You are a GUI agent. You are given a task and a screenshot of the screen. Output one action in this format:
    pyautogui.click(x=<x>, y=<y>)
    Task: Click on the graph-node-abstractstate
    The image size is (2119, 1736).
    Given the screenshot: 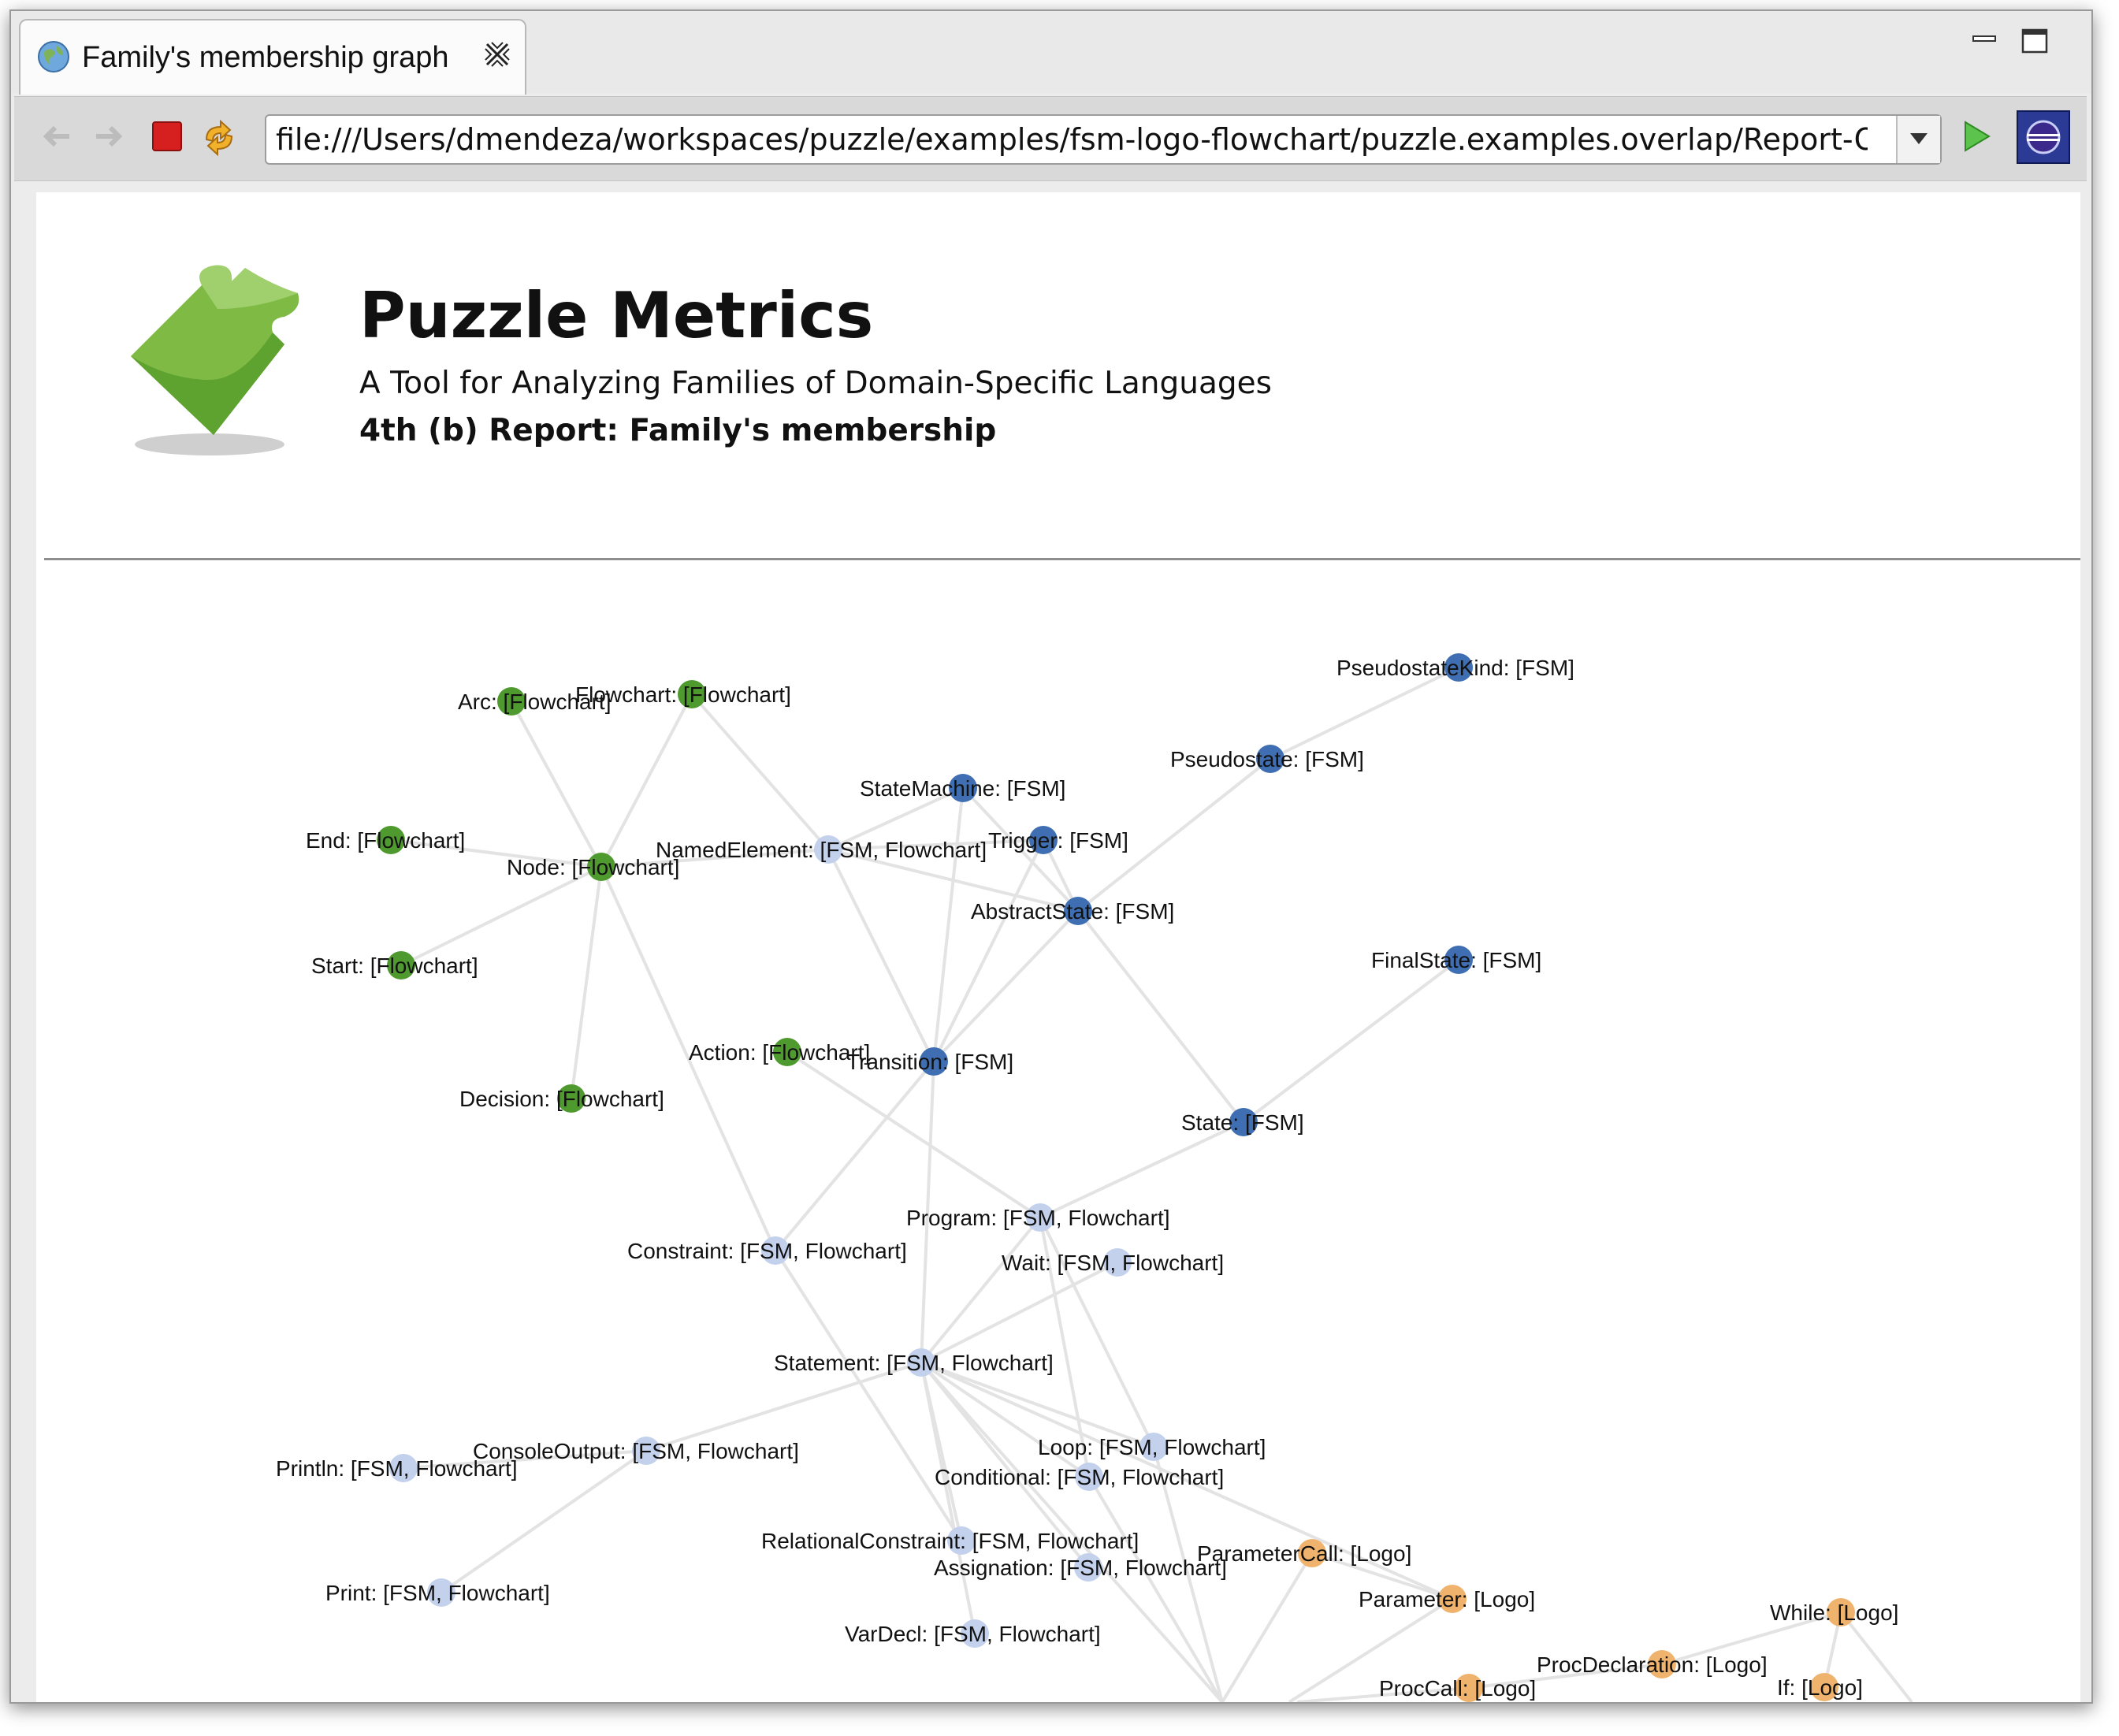 What is the action you would take?
    pyautogui.click(x=1078, y=911)
    